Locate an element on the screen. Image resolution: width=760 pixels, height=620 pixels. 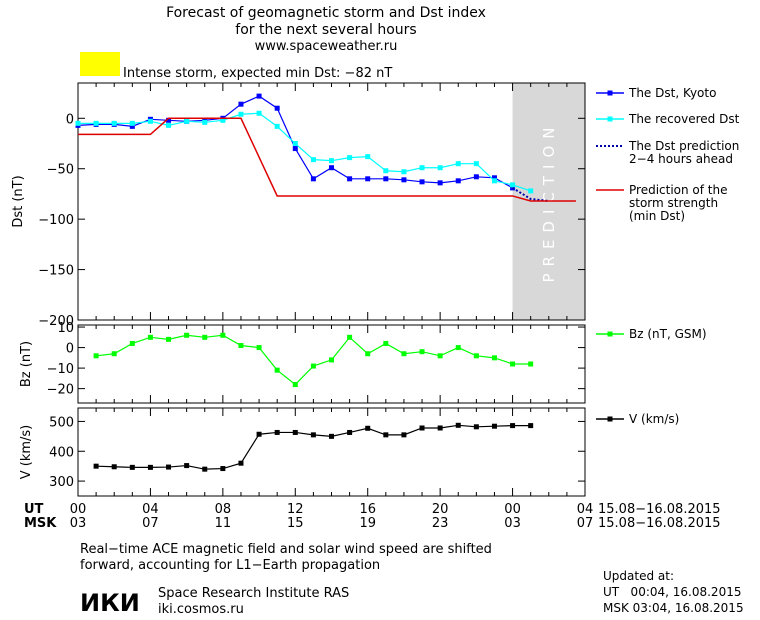
date-range-ut: 15.08−16.08.2015 is located at coordinates (659, 509).